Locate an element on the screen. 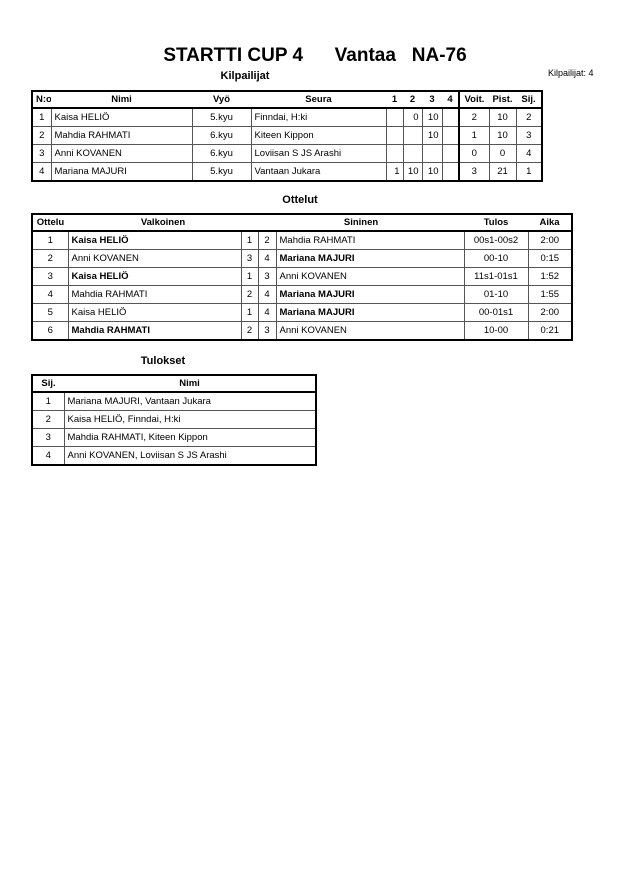 This screenshot has width=630, height=891. competitors-title: Kilpailijat is located at coordinates (245, 76).